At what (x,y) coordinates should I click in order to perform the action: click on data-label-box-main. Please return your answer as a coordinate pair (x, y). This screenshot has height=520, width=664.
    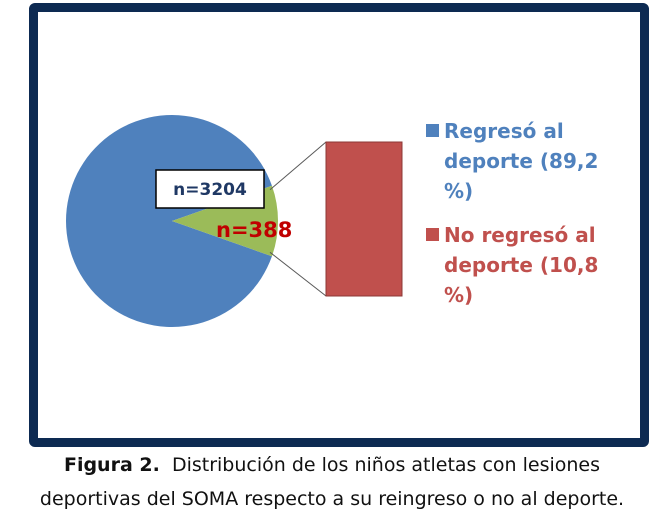
    Looking at the image, I should click on (210, 189).